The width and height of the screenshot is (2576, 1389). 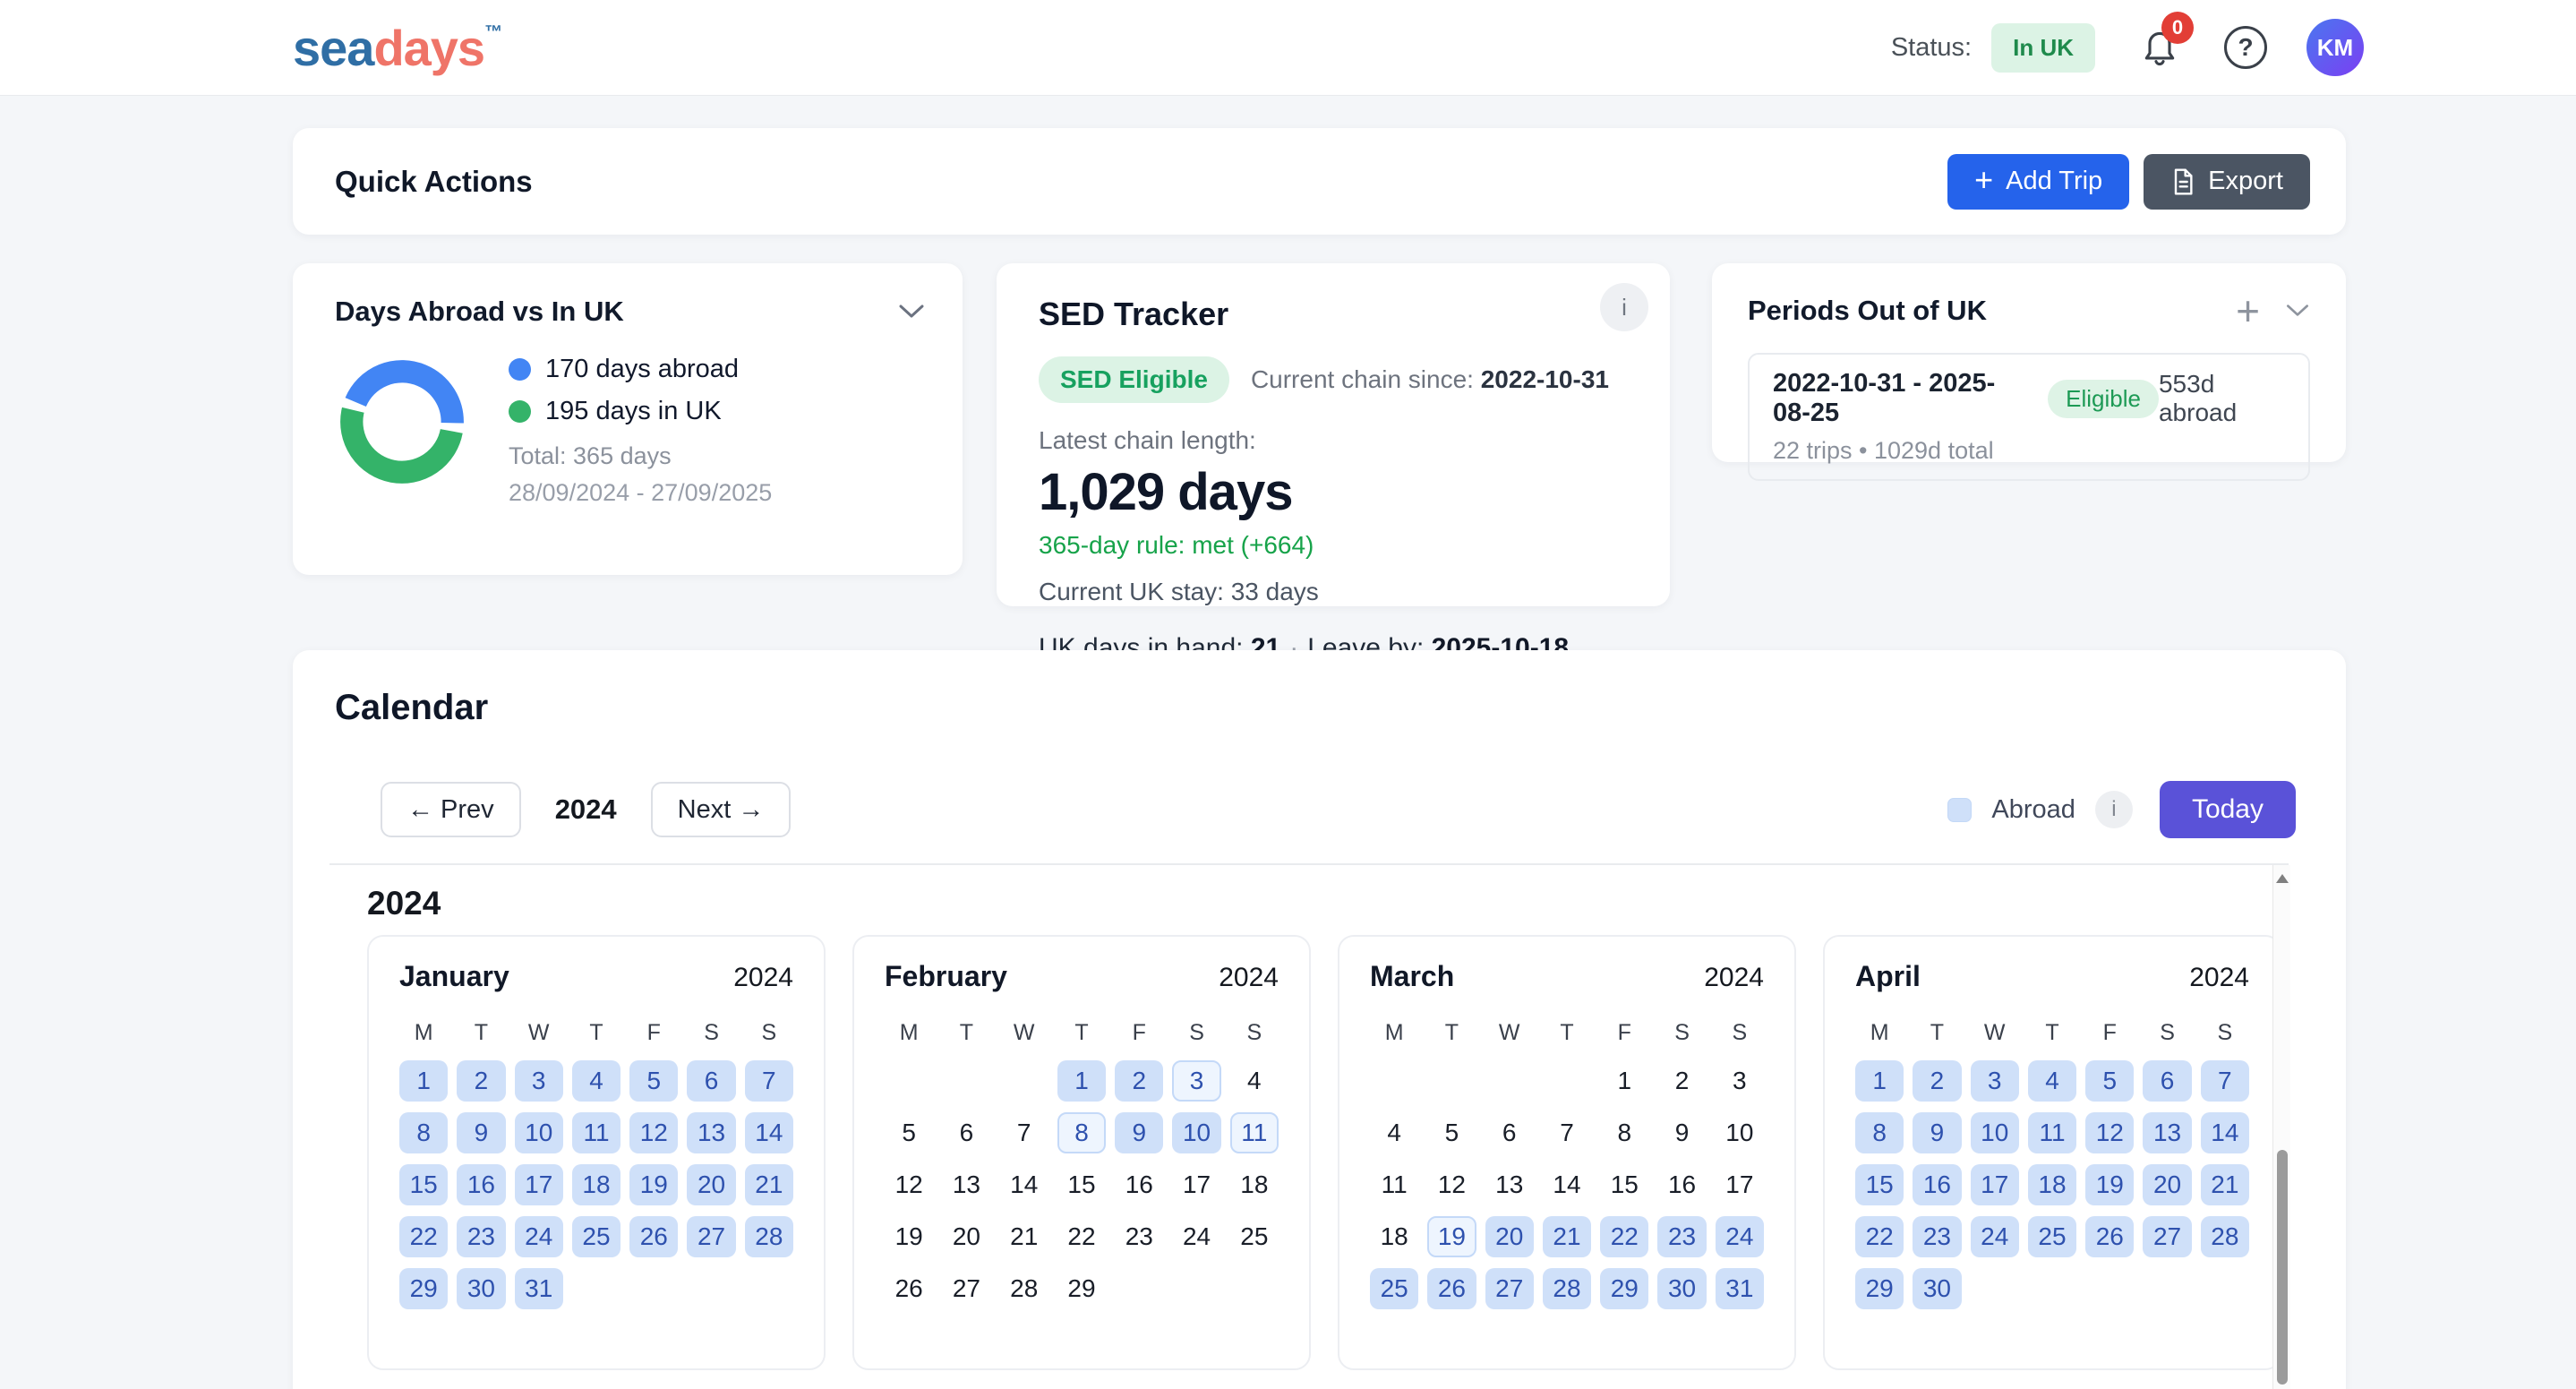 What do you see at coordinates (451, 810) in the screenshot?
I see `prev-year-button: ← Prev` at bounding box center [451, 810].